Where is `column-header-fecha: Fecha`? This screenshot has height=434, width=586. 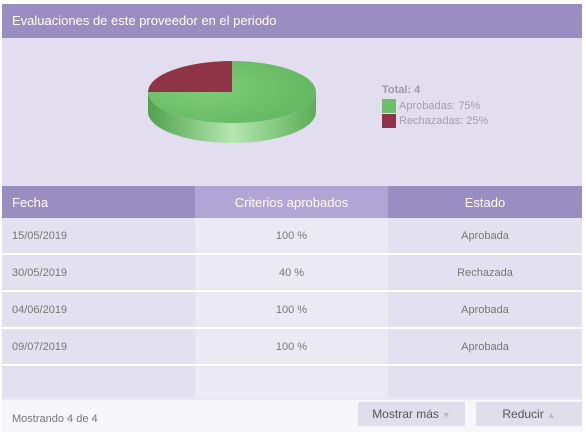 column-header-fecha: Fecha is located at coordinates (98, 202).